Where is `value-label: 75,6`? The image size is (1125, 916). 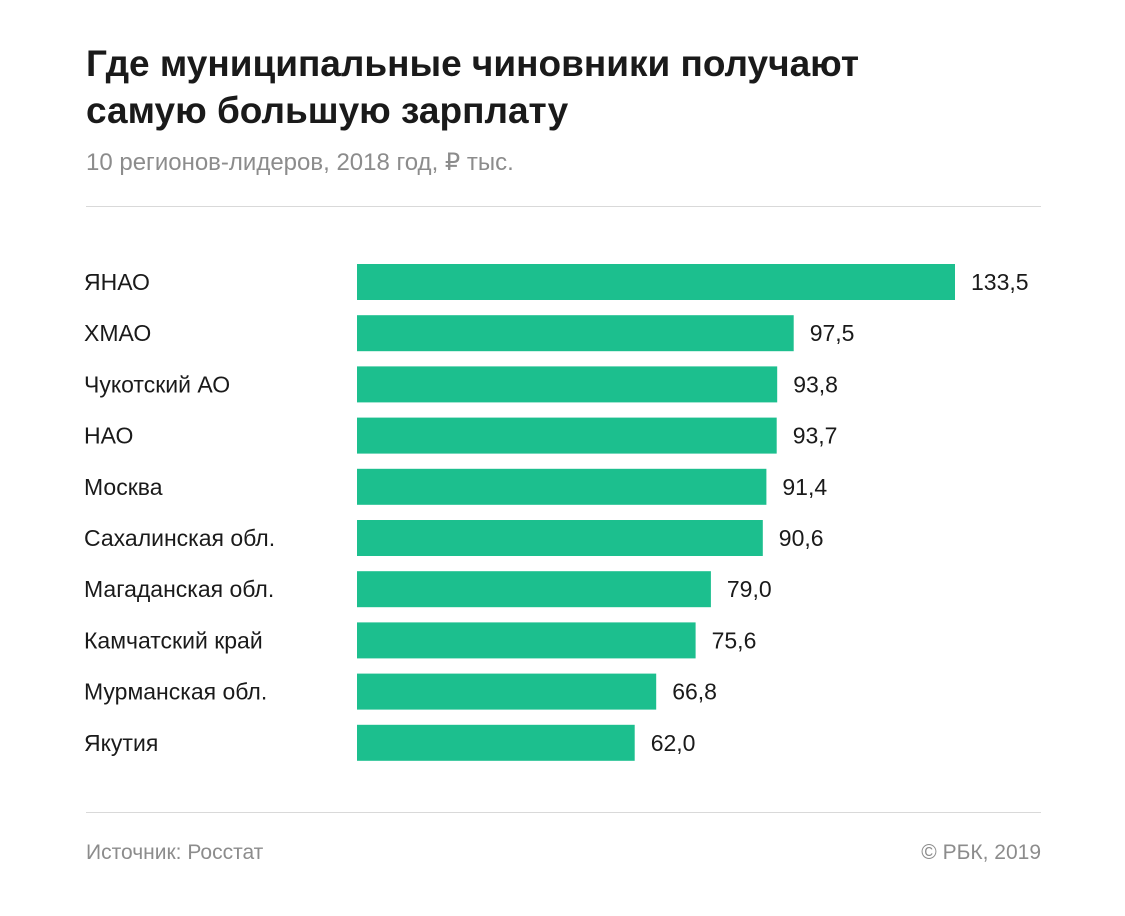 value-label: 75,6 is located at coordinates (734, 640).